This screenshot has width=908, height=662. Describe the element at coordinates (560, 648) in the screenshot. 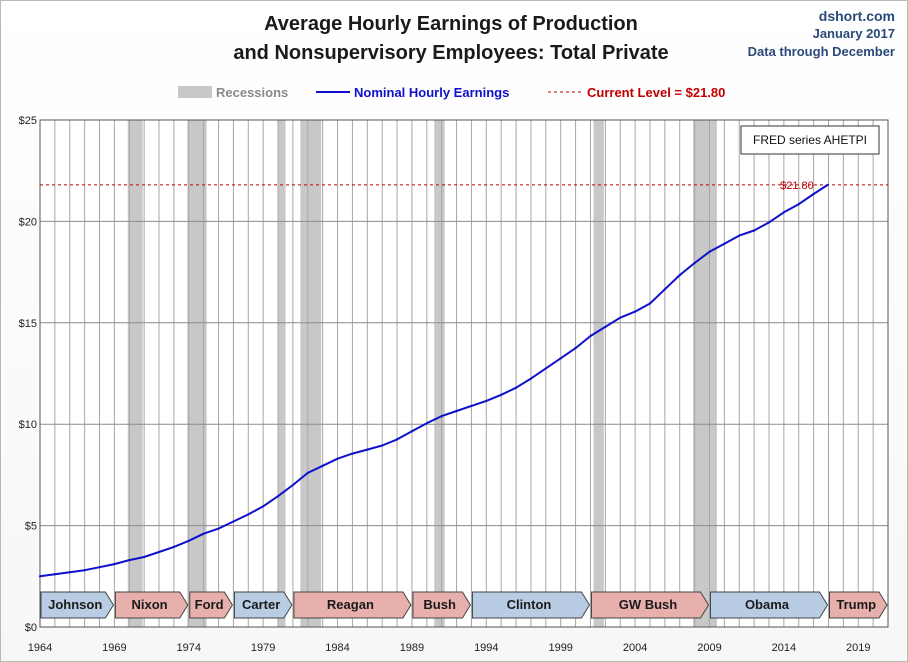

I see `x-tick-label: 1999` at that location.